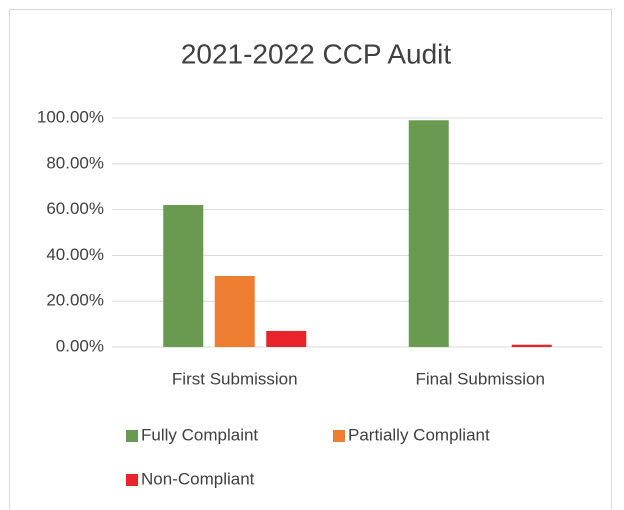 The image size is (624, 510). What do you see at coordinates (75, 254) in the screenshot?
I see `y-tick-label: 40.00%` at bounding box center [75, 254].